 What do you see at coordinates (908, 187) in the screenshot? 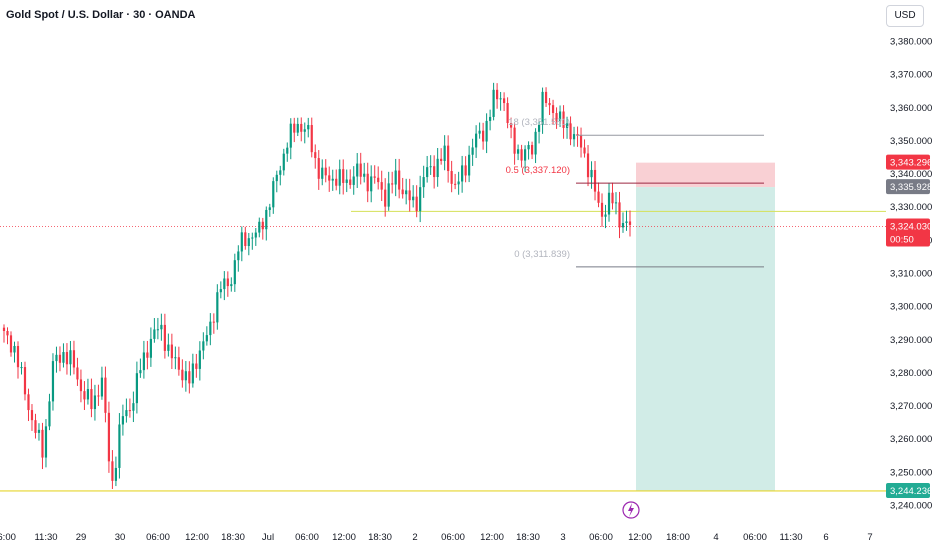
I see `entry-price-tag-bg` at bounding box center [908, 187].